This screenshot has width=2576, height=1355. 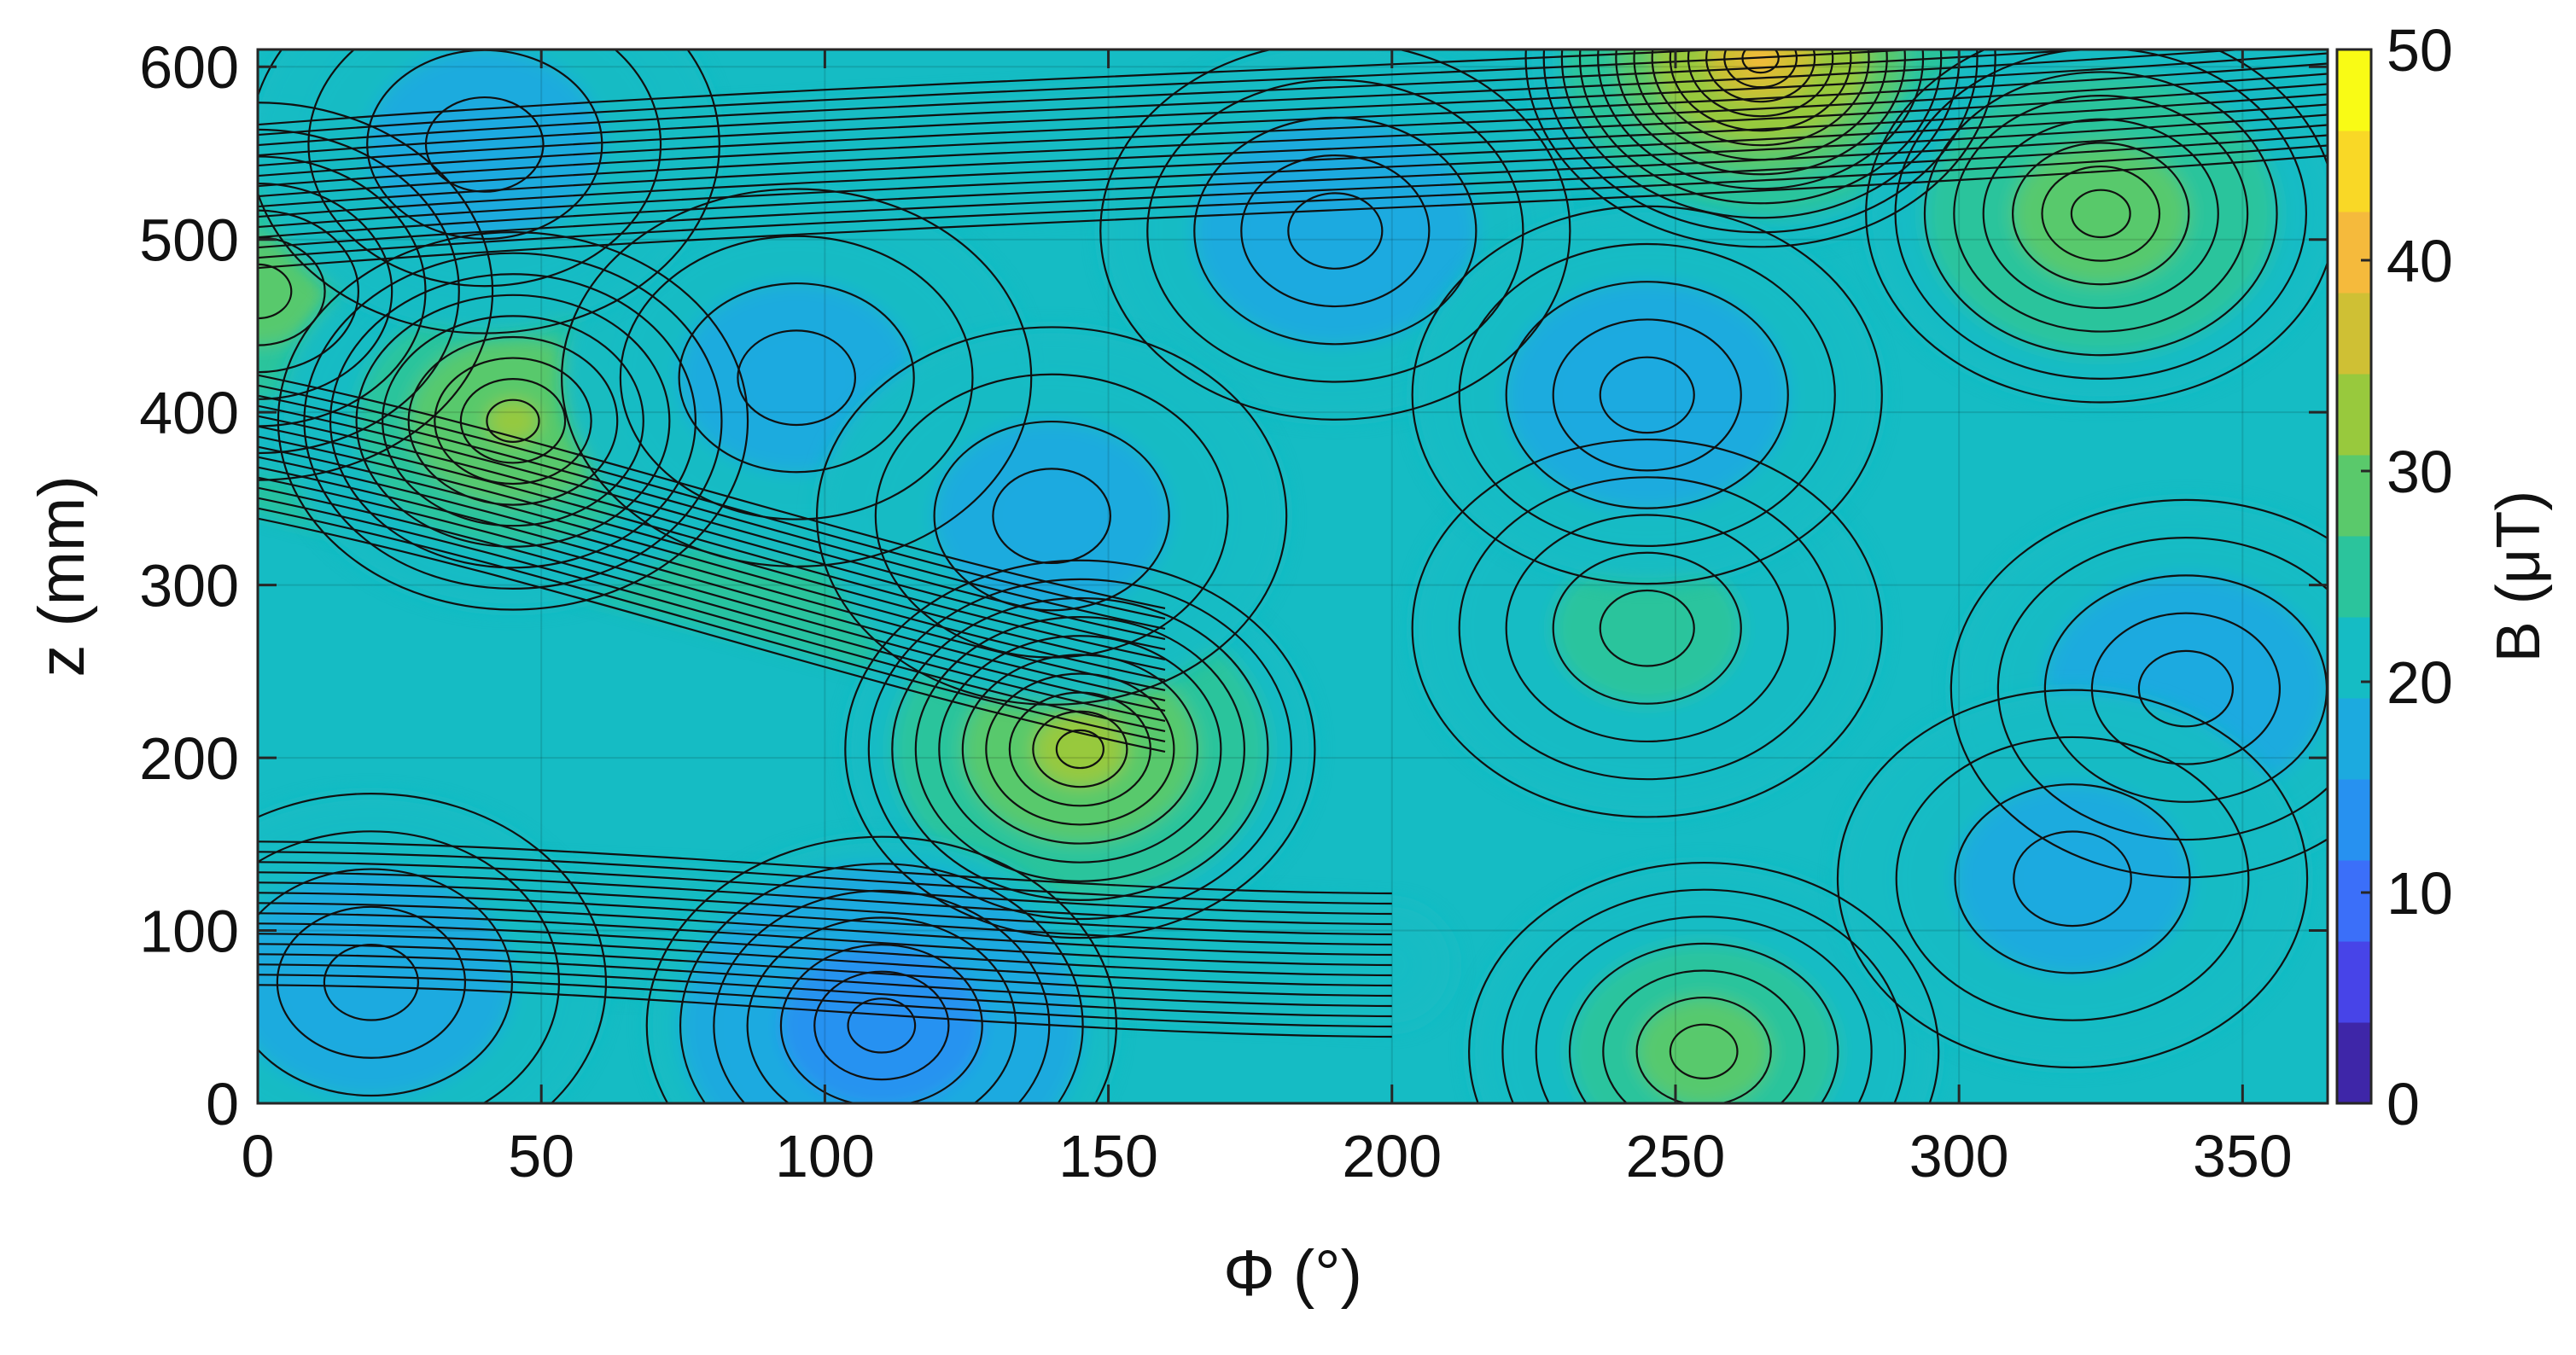 What do you see at coordinates (258, 1156) in the screenshot?
I see `x-tick-label: 0` at bounding box center [258, 1156].